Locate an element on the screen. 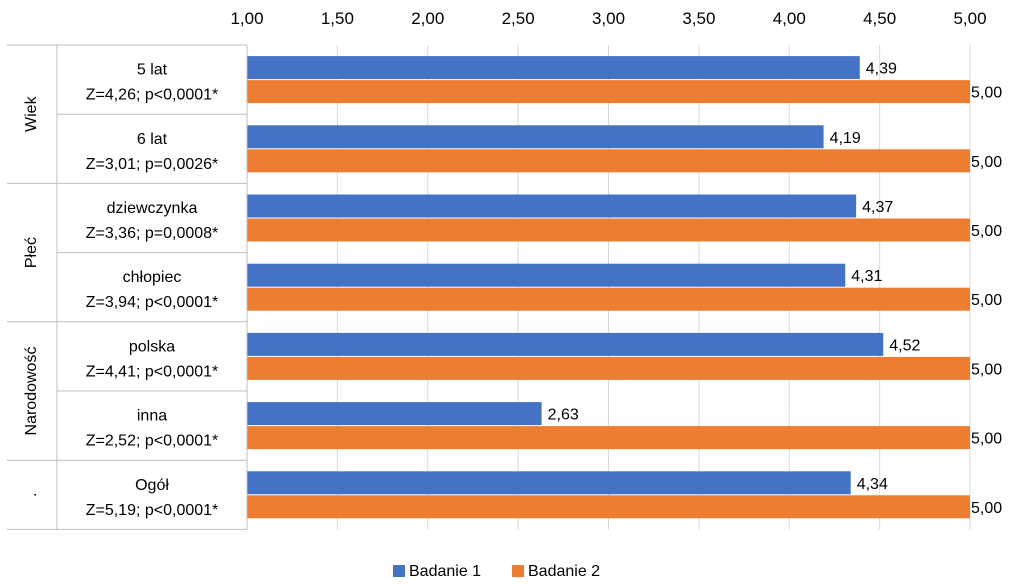 This screenshot has height=586, width=1013. group-label: Wiek is located at coordinates (31, 113).